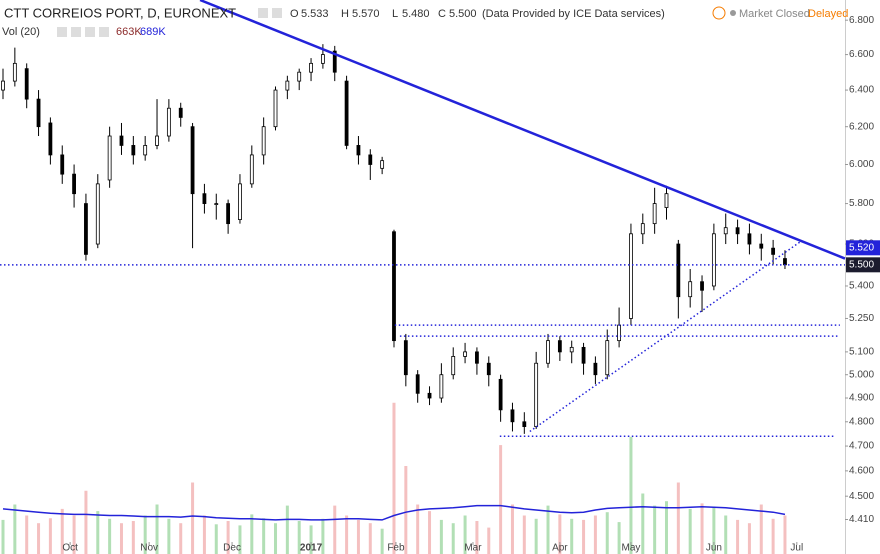 This screenshot has width=880, height=554. Describe the element at coordinates (719, 13) in the screenshot. I see `alert-icon` at that location.